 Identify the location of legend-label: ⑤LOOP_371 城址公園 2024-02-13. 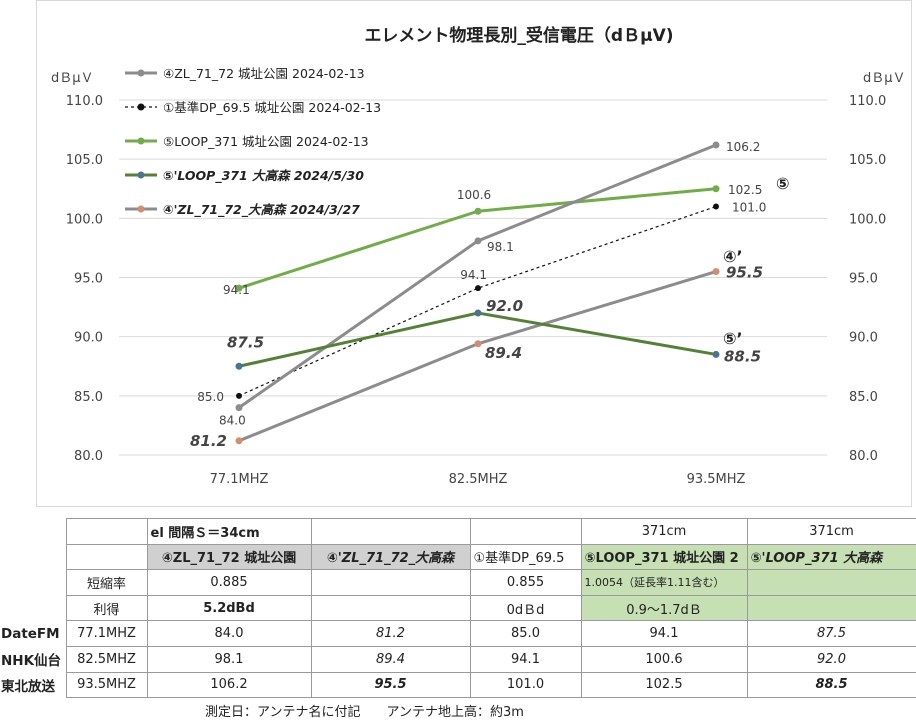
(266, 141).